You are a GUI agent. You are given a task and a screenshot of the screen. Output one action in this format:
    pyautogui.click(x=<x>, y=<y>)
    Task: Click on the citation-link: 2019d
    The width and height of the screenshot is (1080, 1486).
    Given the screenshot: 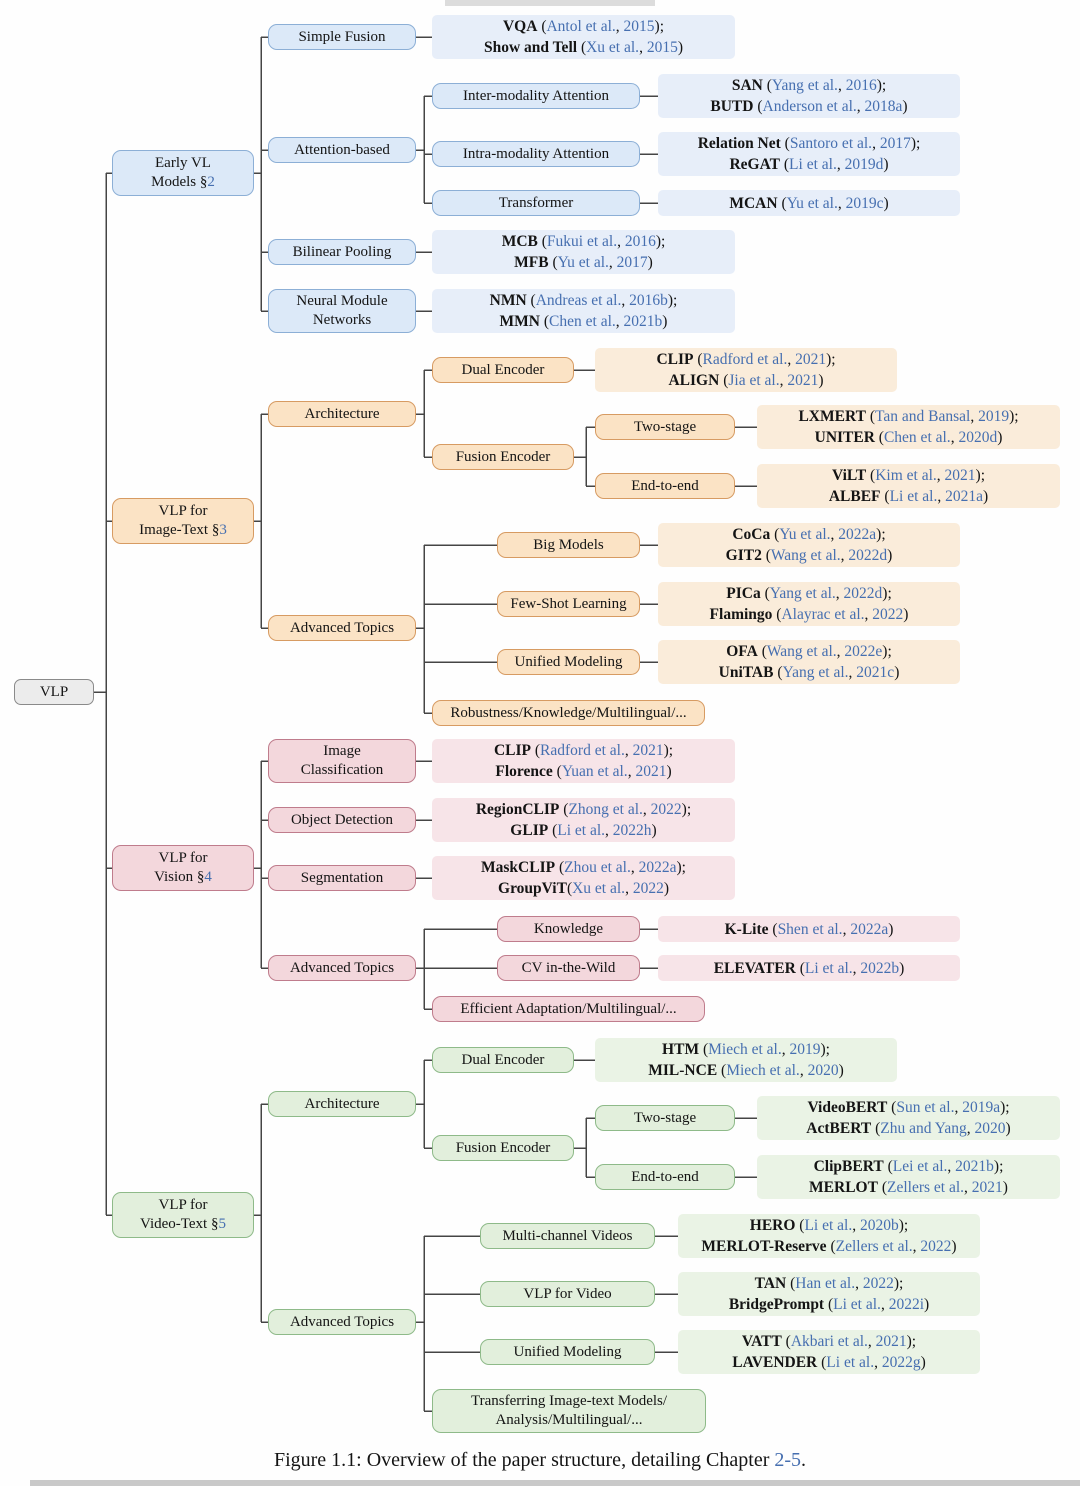 What is the action you would take?
    pyautogui.click(x=864, y=164)
    